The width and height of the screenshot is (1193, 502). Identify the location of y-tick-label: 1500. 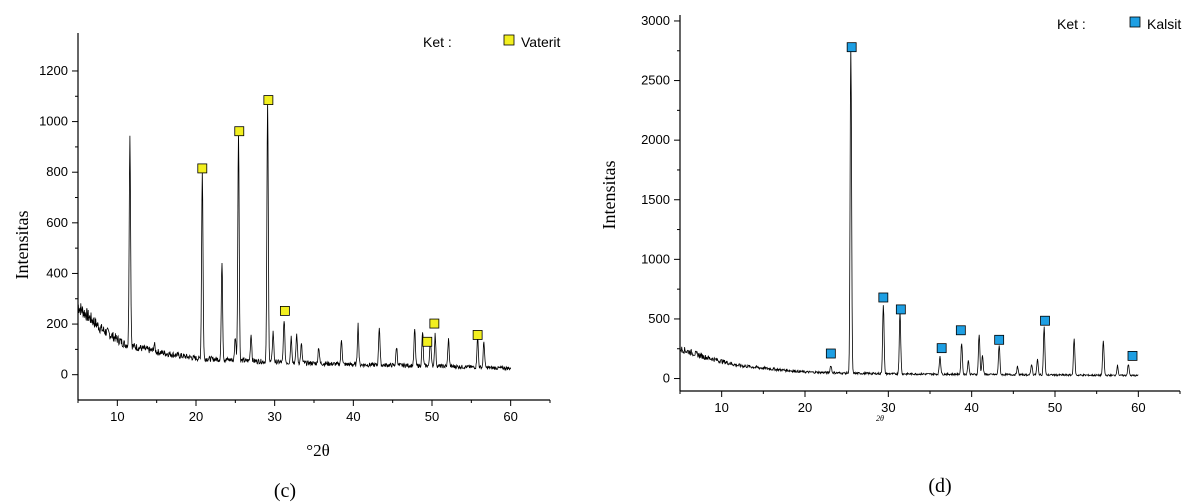
(655, 199).